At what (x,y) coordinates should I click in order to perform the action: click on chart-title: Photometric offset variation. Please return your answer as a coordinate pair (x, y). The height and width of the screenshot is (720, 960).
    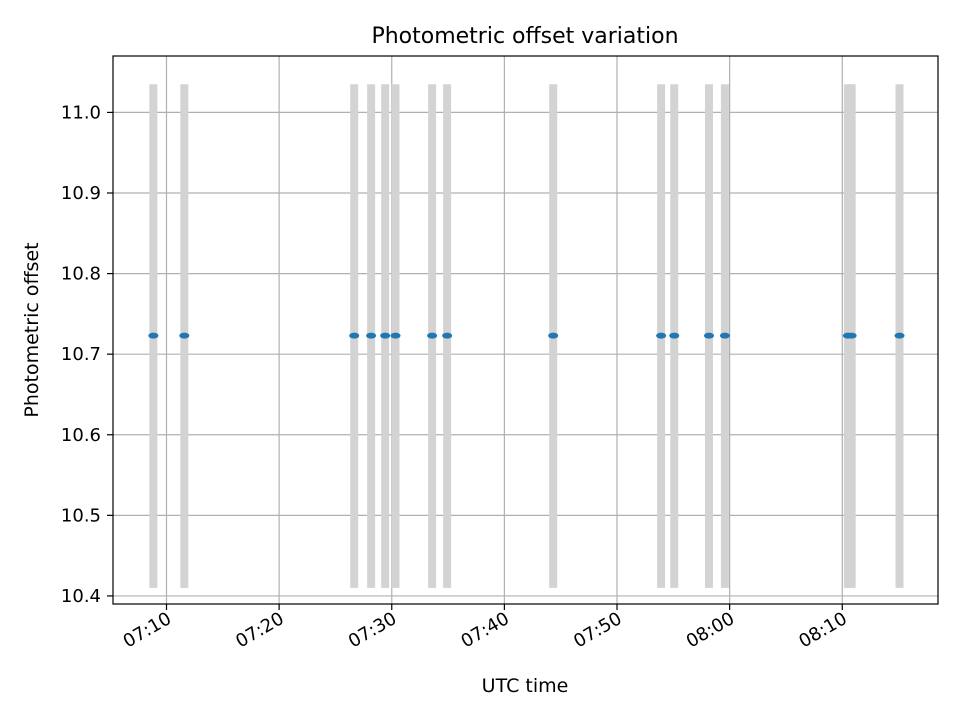
    Looking at the image, I should click on (524, 36).